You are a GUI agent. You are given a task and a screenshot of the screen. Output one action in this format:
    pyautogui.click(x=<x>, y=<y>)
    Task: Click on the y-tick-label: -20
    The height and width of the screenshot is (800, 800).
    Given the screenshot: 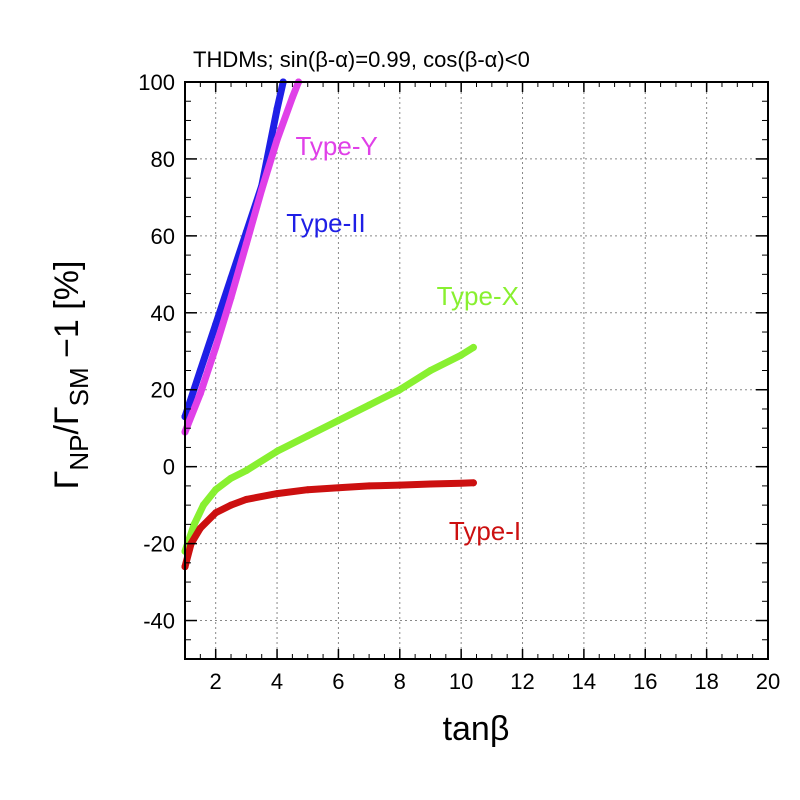 What is the action you would take?
    pyautogui.click(x=159, y=544)
    